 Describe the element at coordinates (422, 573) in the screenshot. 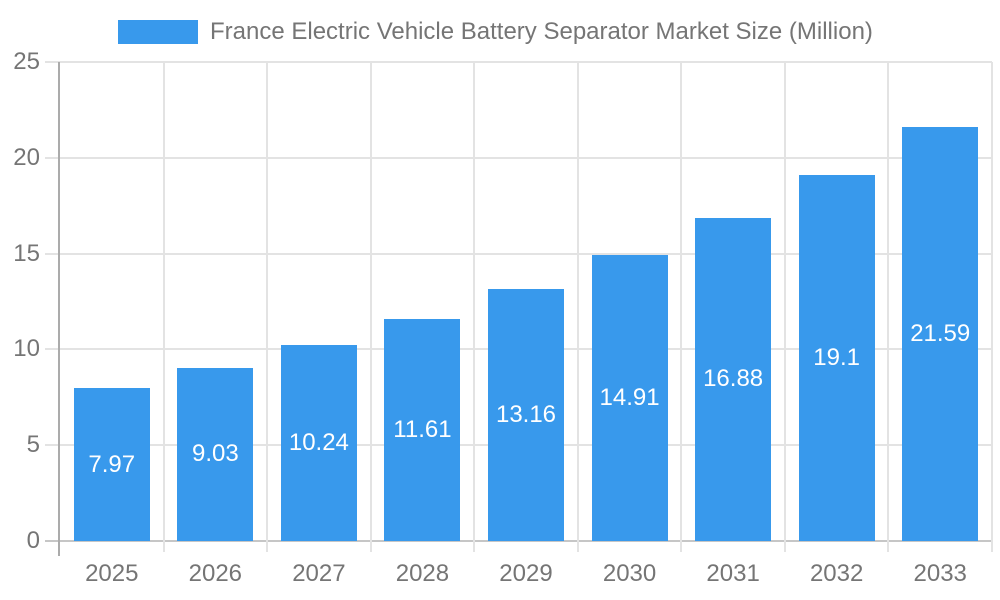

I see `x-axis-tick-label: 2028` at that location.